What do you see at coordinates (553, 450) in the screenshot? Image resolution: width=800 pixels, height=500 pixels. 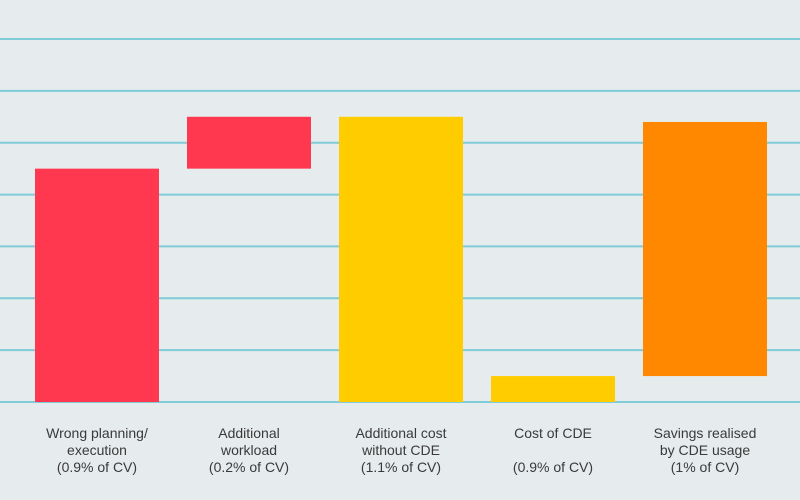 I see `category-label-4: Cost of CDE (0.9% of CV)` at bounding box center [553, 450].